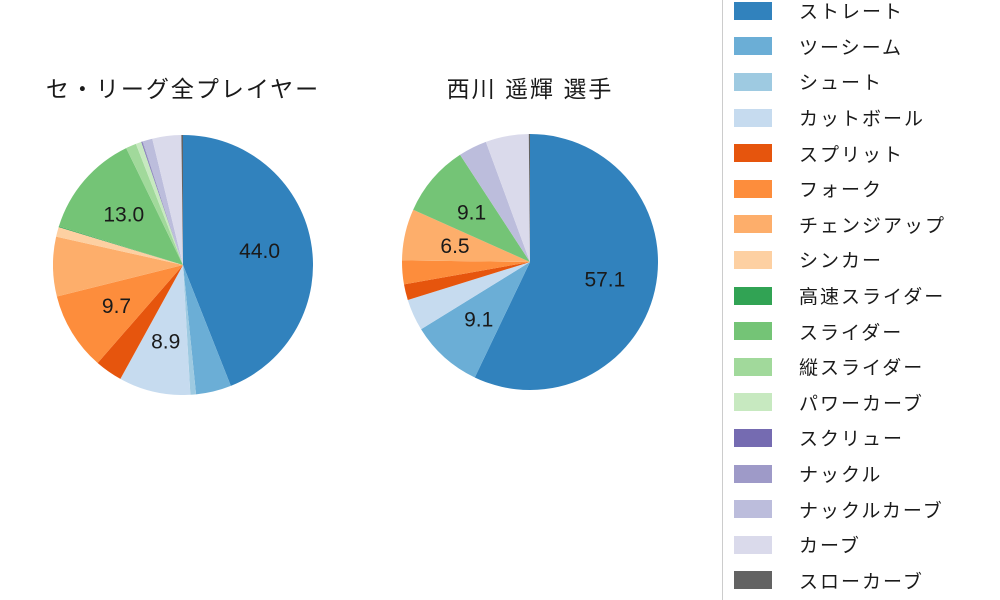  I want to click on legend-item: スクリュー, so click(861, 438).